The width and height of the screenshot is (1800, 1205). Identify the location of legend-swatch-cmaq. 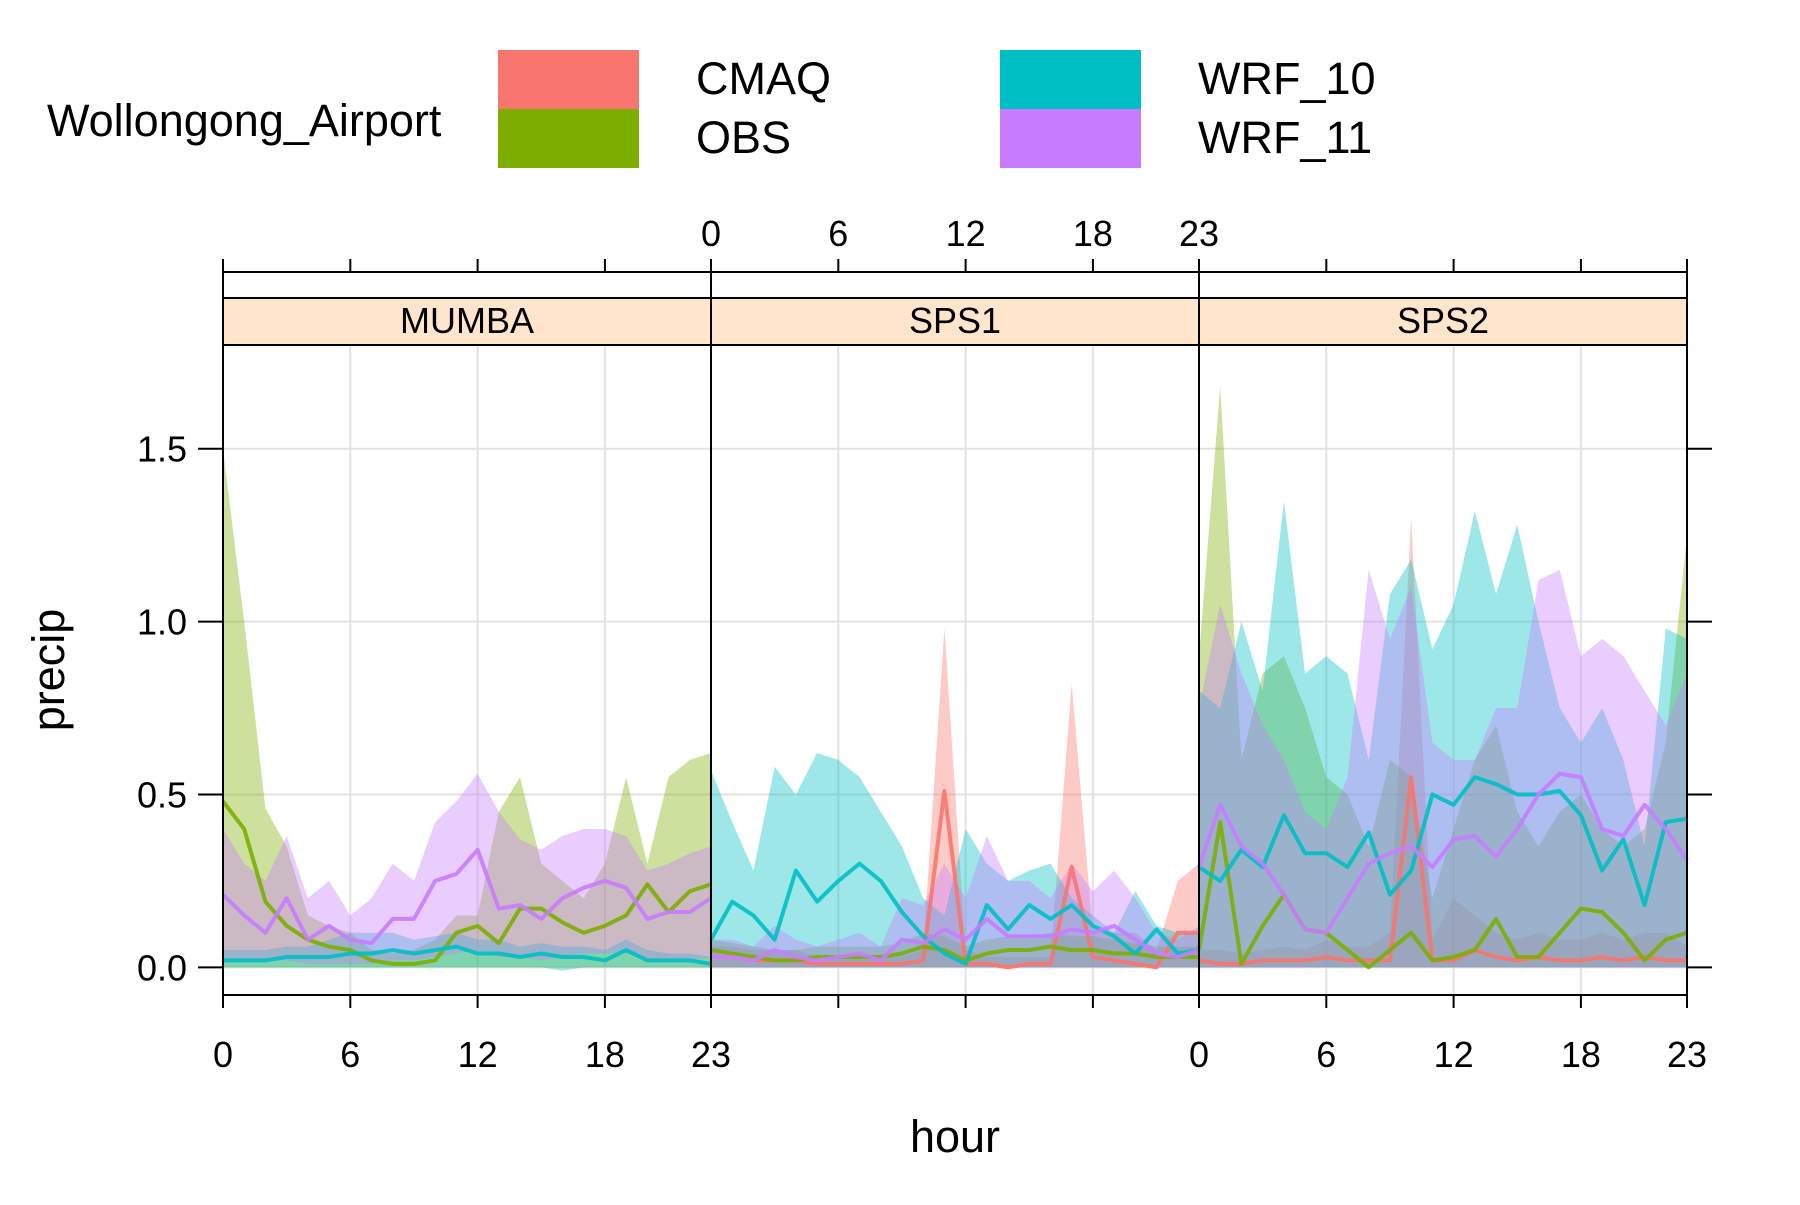
(568, 79).